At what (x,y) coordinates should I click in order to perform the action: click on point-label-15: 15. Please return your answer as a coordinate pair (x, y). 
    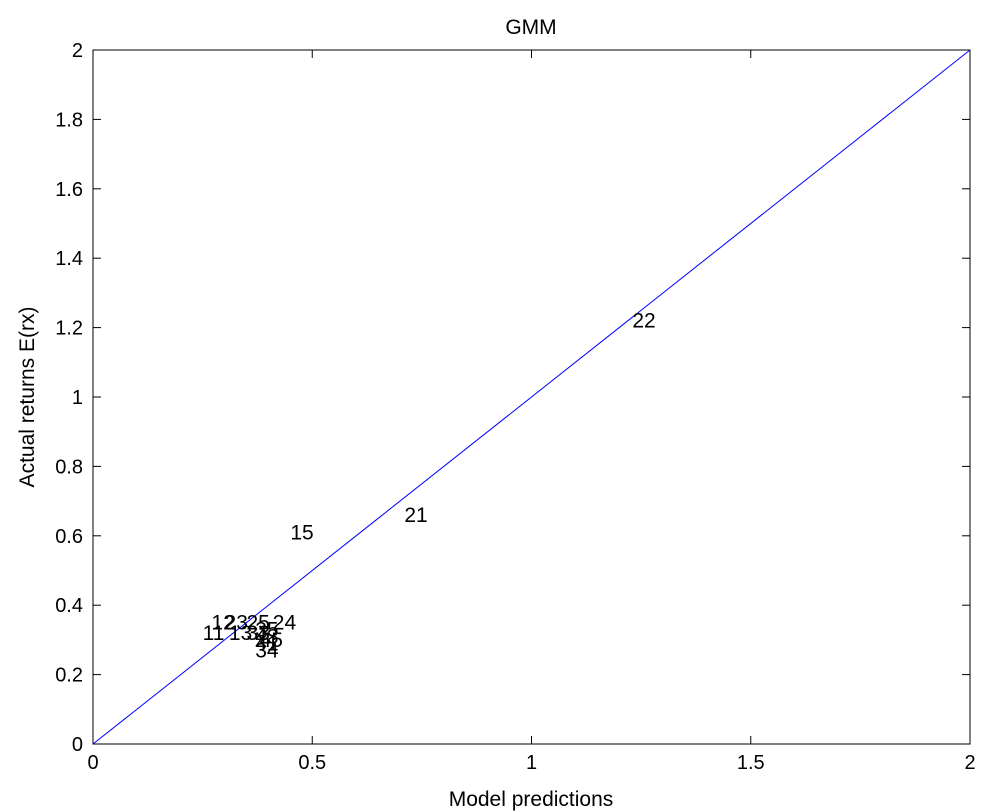
    Looking at the image, I should click on (301, 532).